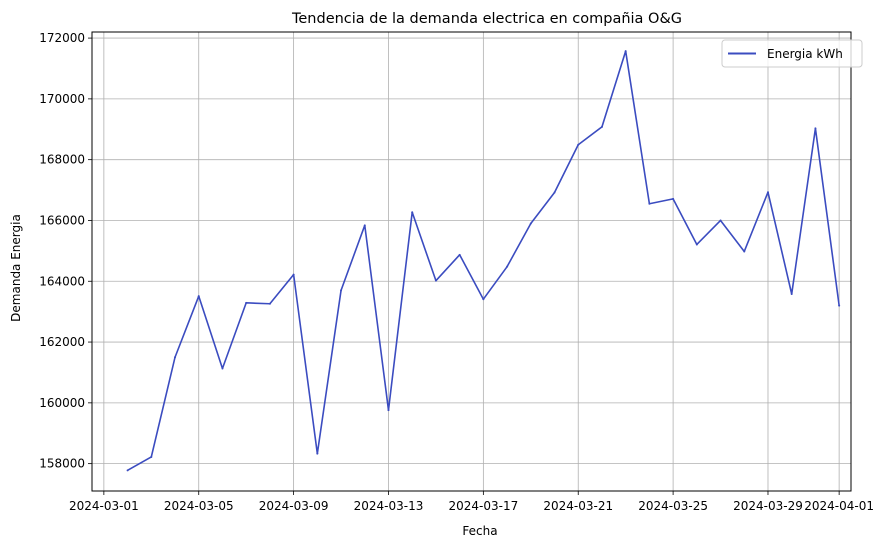  What do you see at coordinates (479, 531) in the screenshot?
I see `x-axis-title: Fecha` at bounding box center [479, 531].